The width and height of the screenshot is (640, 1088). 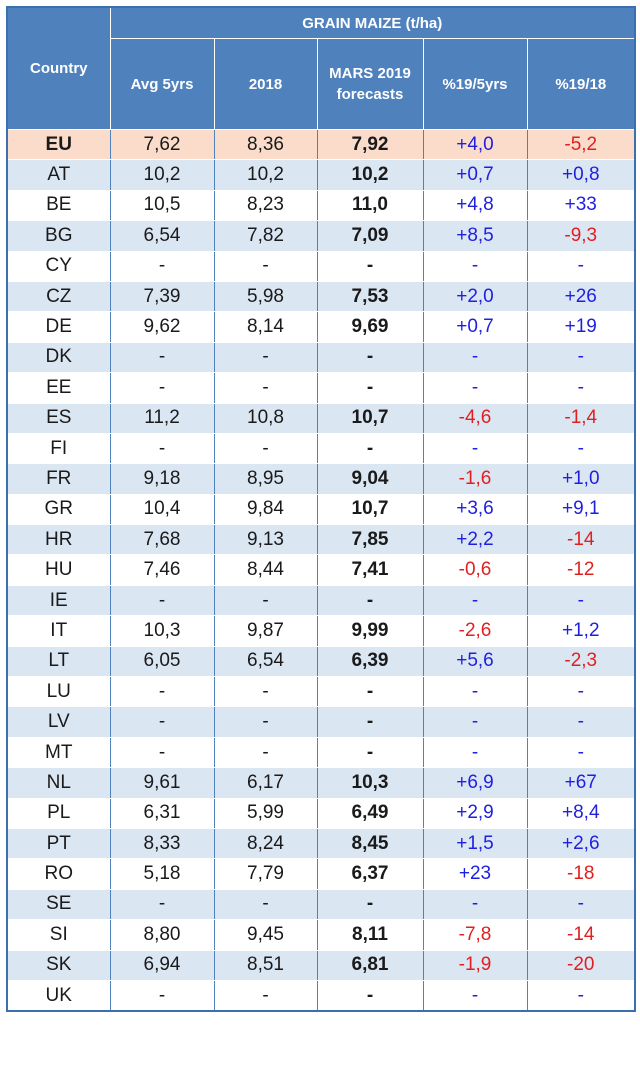 I want to click on country-cell: SI, so click(x=58, y=935).